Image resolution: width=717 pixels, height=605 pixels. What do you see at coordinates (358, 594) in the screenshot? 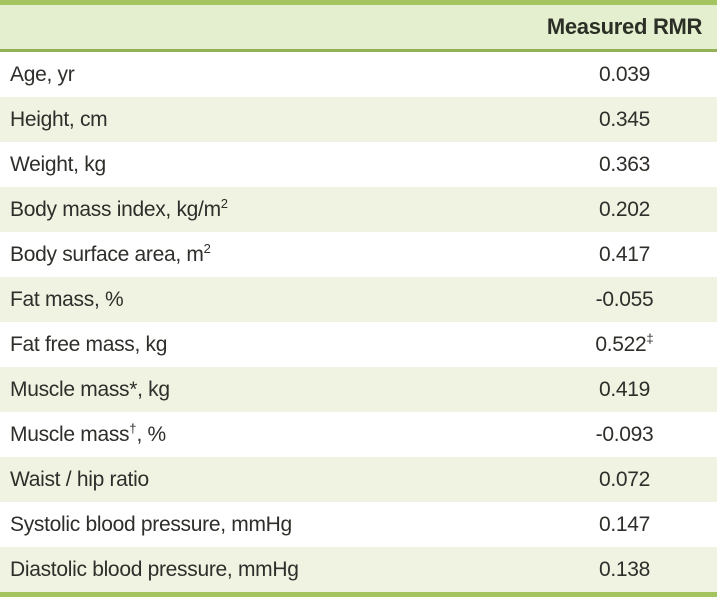
I see `table-bottom-rule` at bounding box center [358, 594].